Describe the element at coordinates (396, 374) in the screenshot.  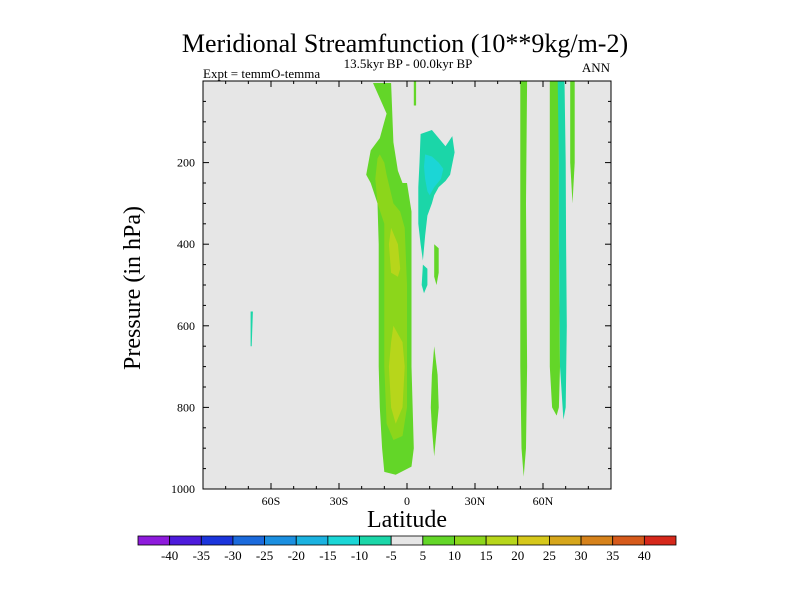
I see `contour-sh-positive-15-lower` at that location.